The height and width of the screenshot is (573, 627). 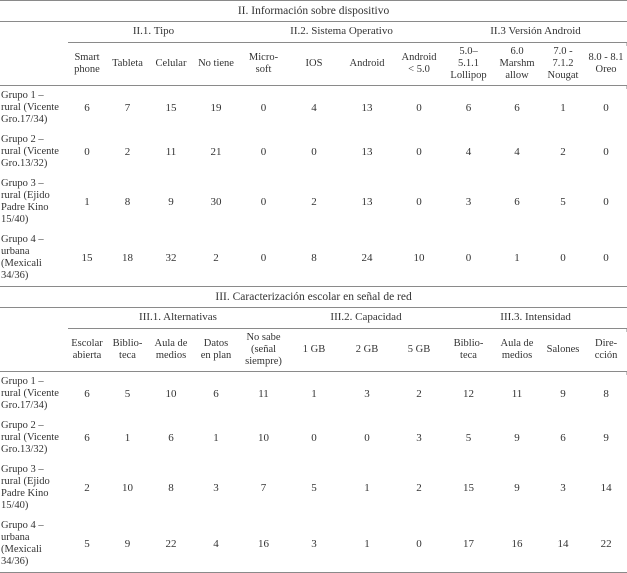 I want to click on value-cell: 21, so click(x=216, y=152).